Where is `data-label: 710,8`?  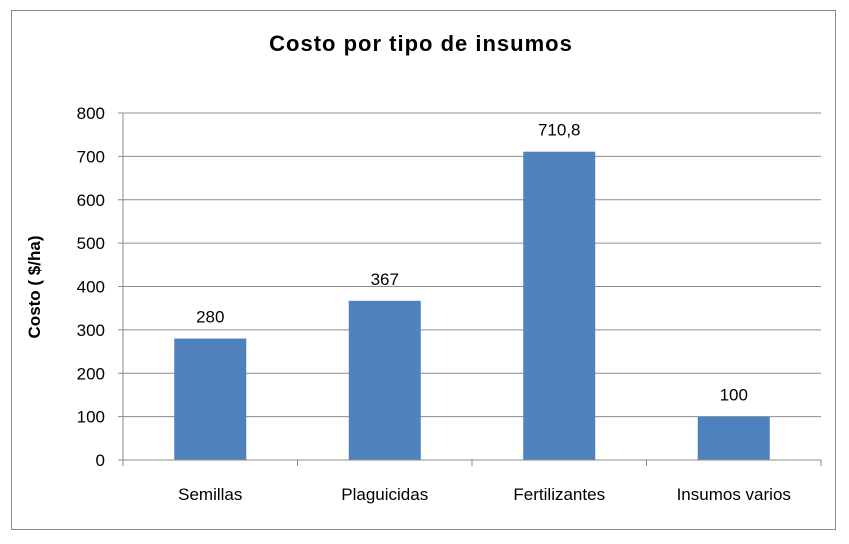 data-label: 710,8 is located at coordinates (559, 130).